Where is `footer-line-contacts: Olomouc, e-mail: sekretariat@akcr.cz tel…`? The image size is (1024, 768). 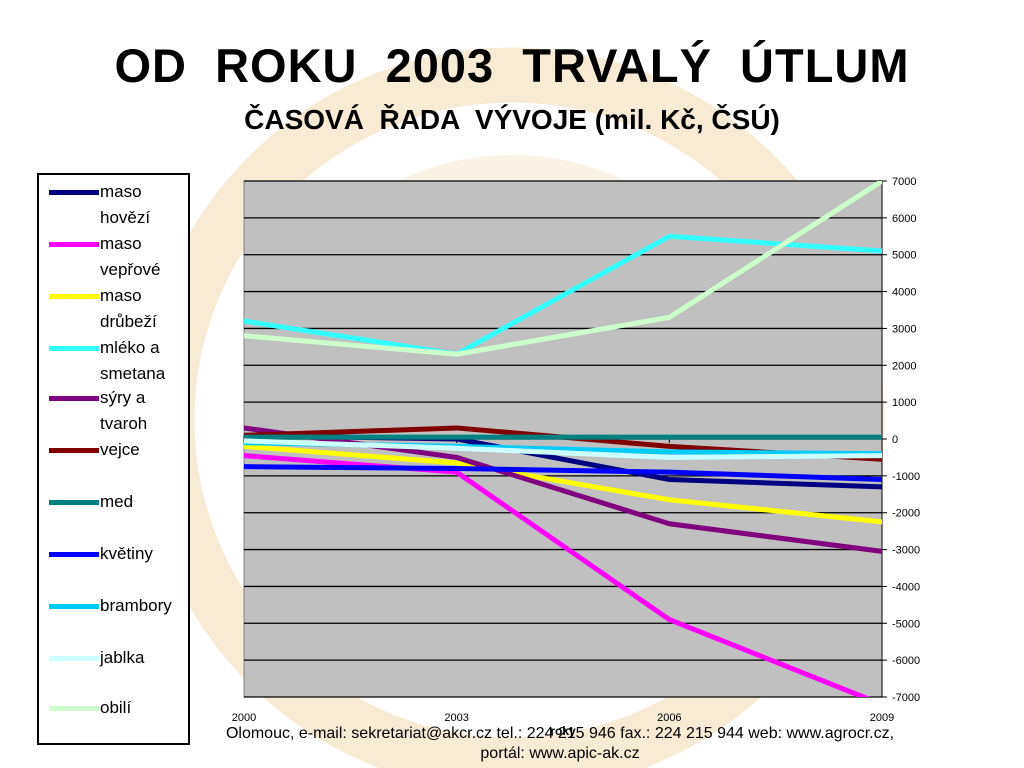 footer-line-contacts: Olomouc, e-mail: sekretariat@akcr.cz tel… is located at coordinates (560, 733).